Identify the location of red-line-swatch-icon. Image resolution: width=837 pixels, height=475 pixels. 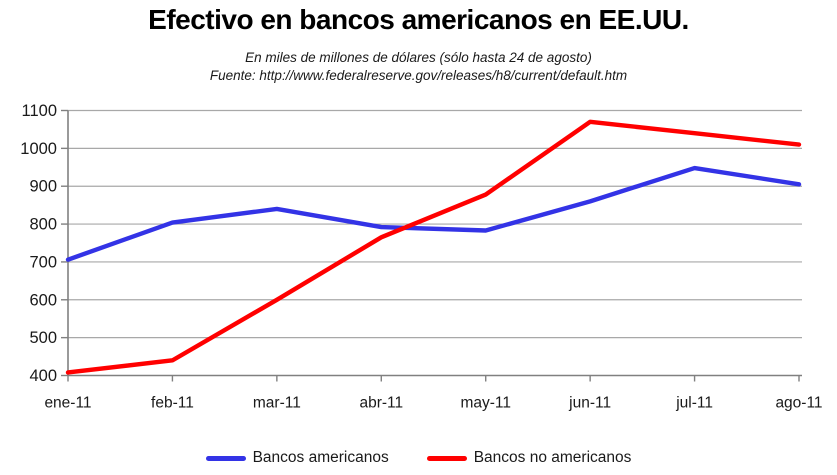
(446, 458).